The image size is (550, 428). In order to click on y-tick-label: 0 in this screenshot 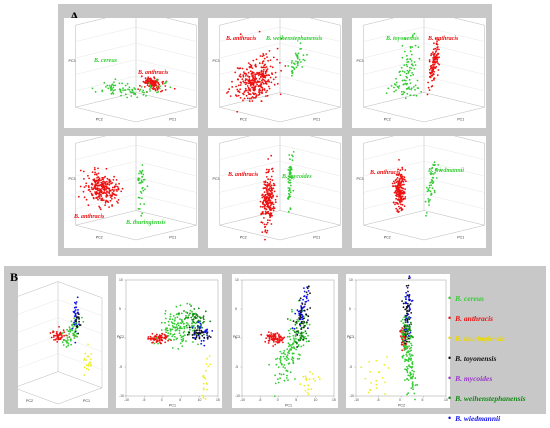, I will do `click(350, 338)`.